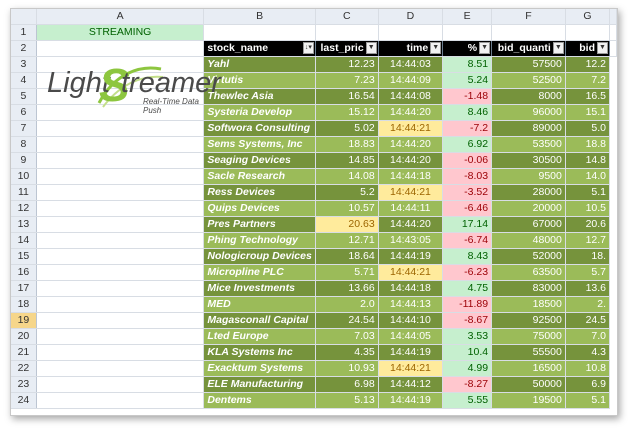 This screenshot has height=428, width=628. I want to click on row-header: 18, so click(24, 304).